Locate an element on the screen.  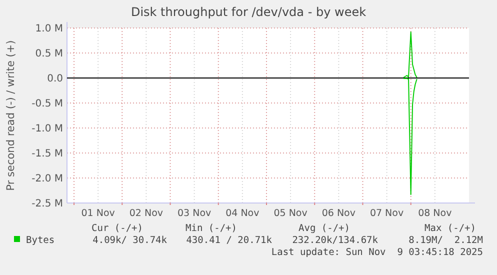
text: 232.20k/134.67k is located at coordinates (335, 240).